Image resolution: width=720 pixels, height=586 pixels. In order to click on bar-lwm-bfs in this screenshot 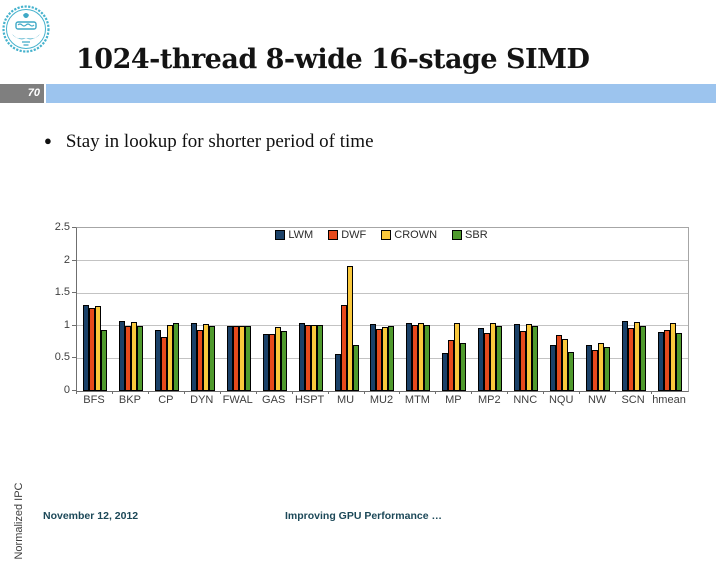, I will do `click(85, 348)`.